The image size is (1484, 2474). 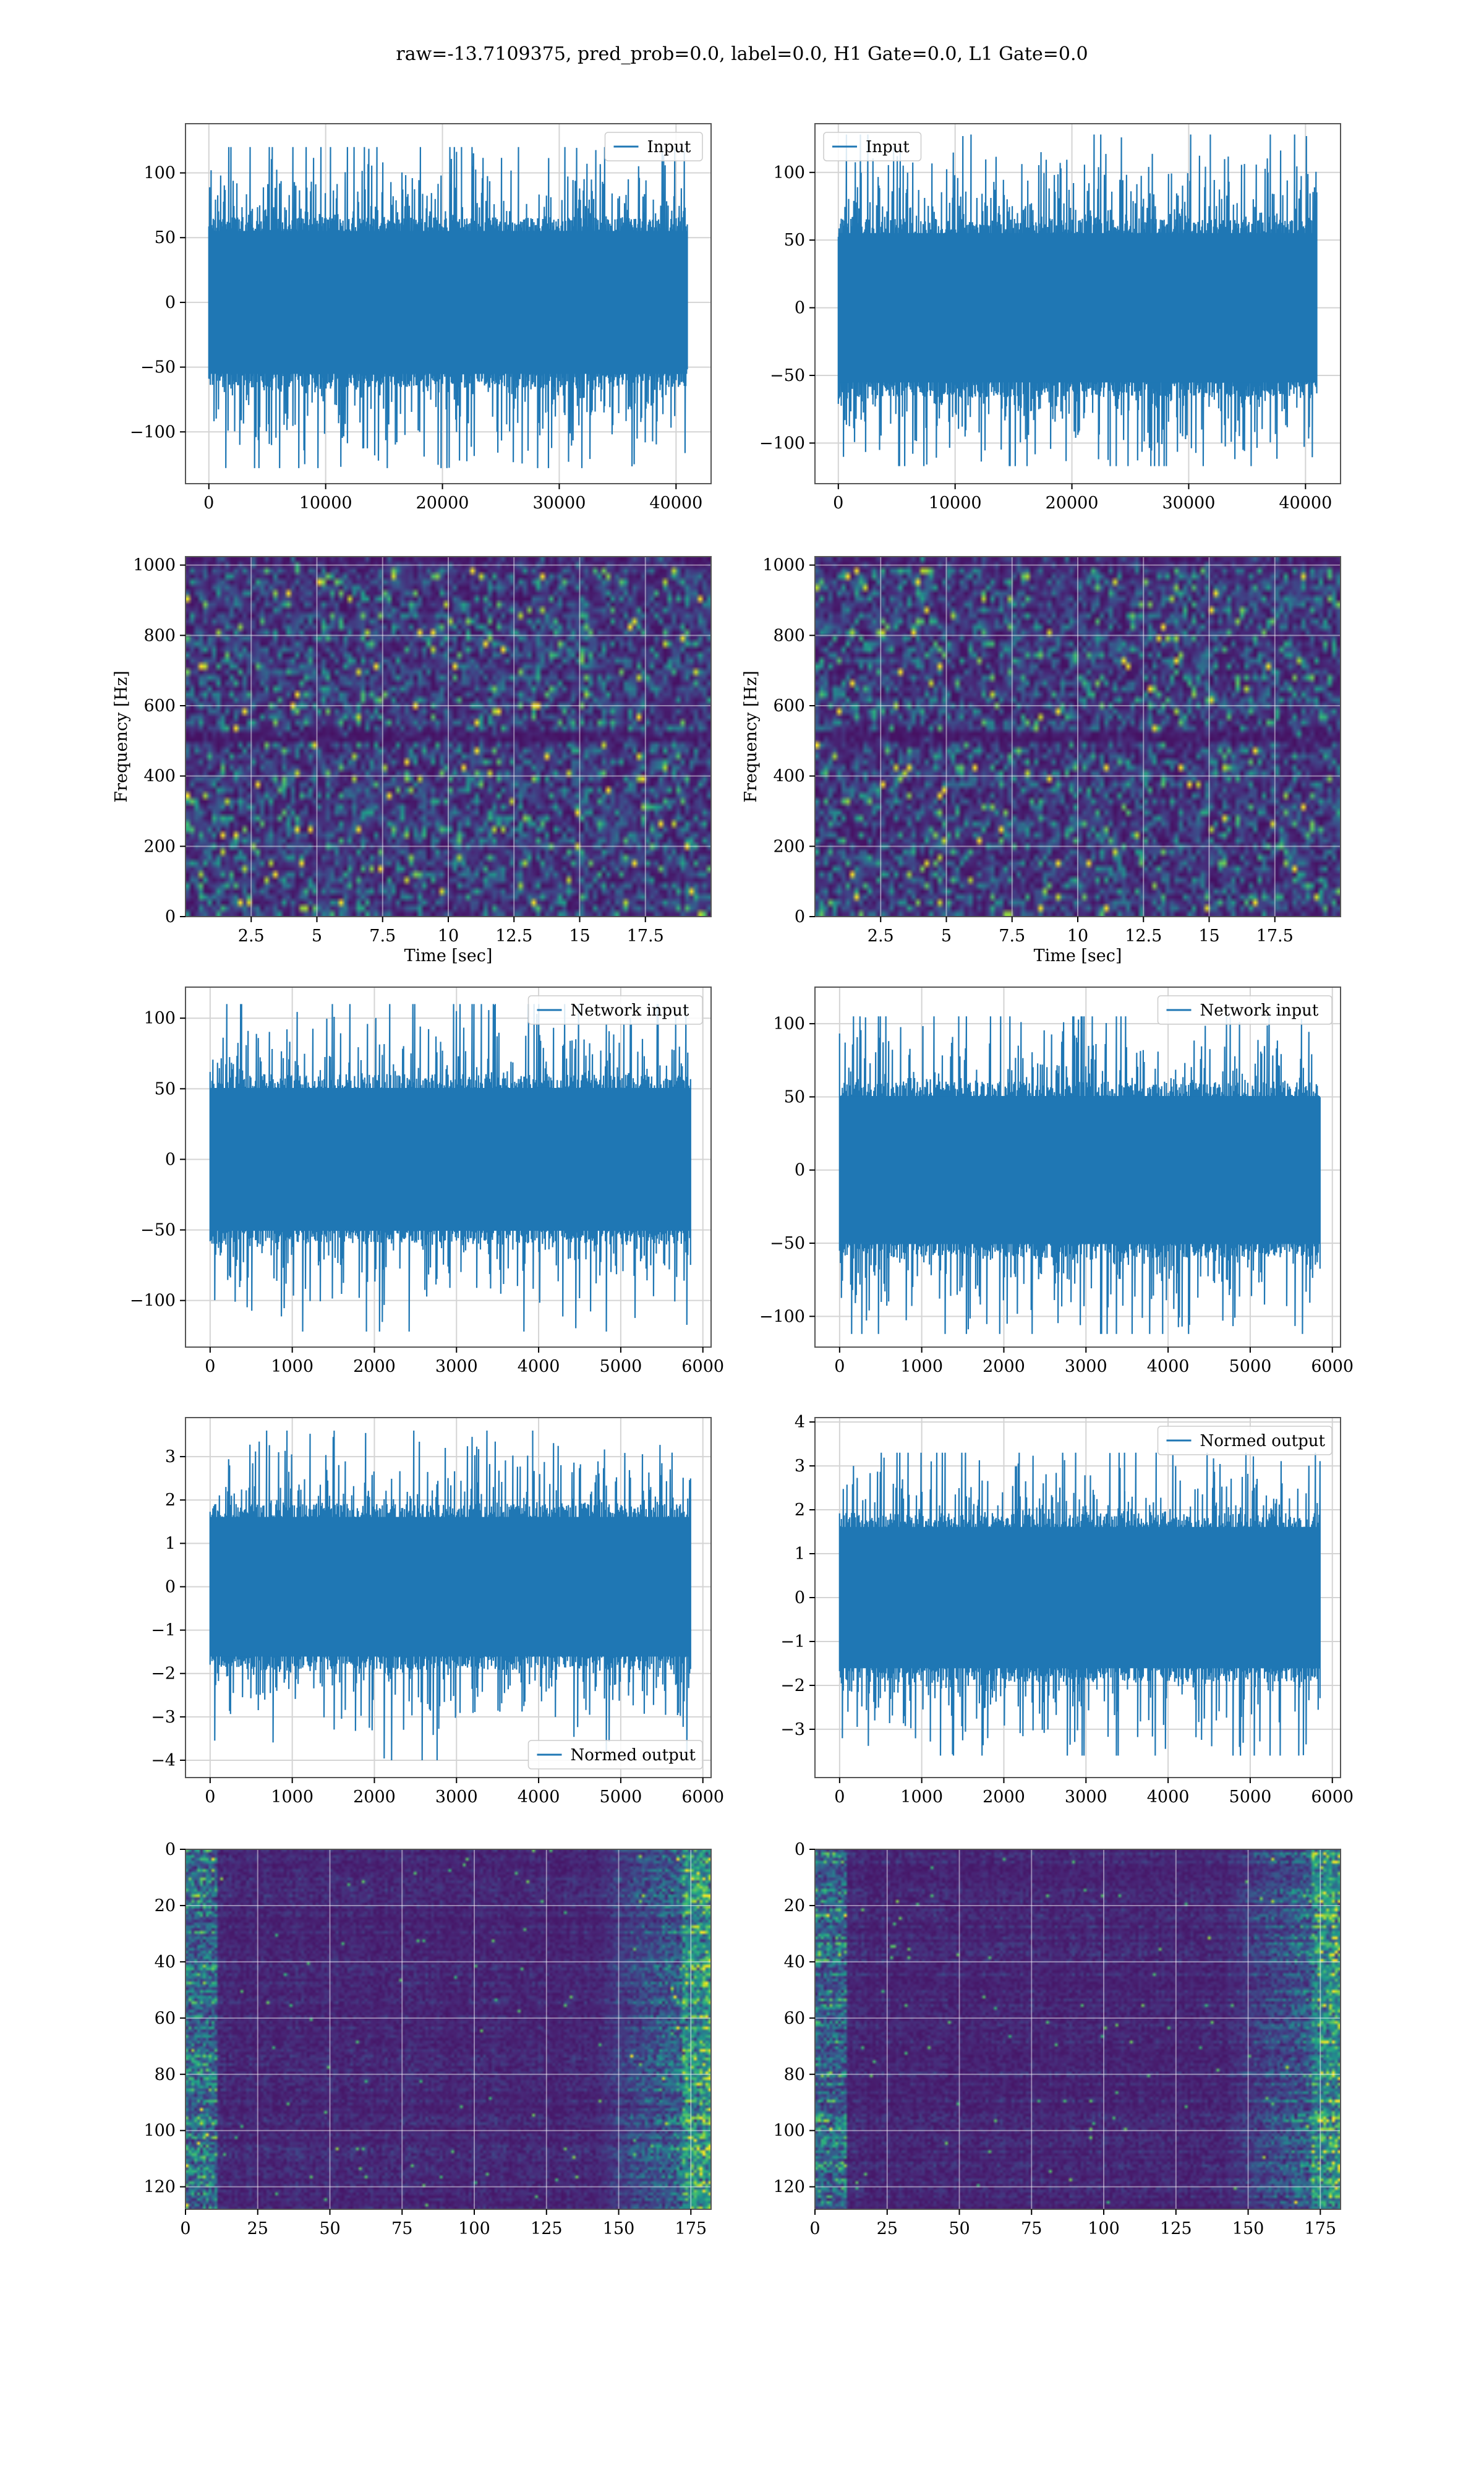 I want to click on y-tick-label: 400, so click(x=789, y=776).